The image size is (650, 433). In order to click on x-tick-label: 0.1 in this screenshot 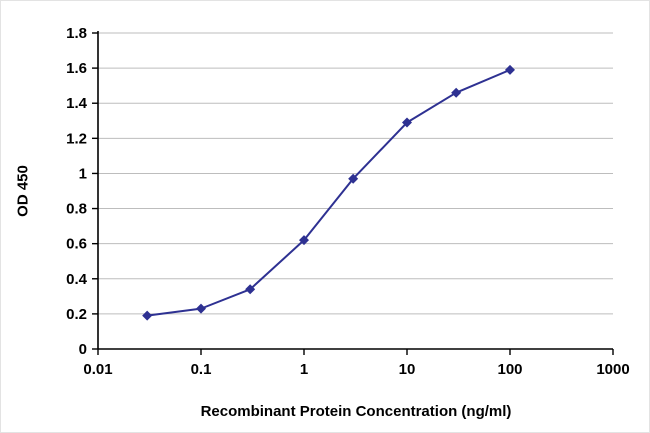, I will do `click(201, 369)`.